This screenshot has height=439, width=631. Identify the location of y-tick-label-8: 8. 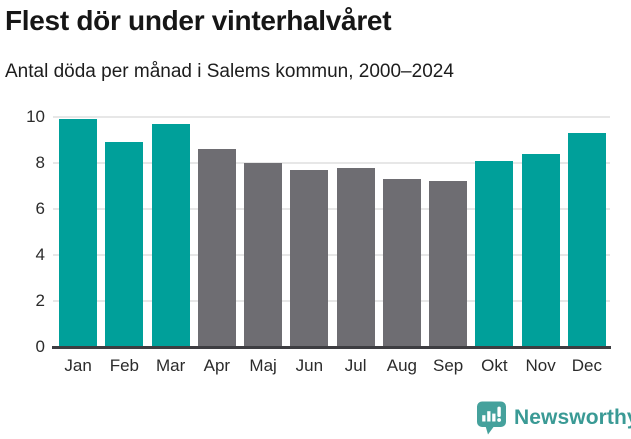
(40, 162).